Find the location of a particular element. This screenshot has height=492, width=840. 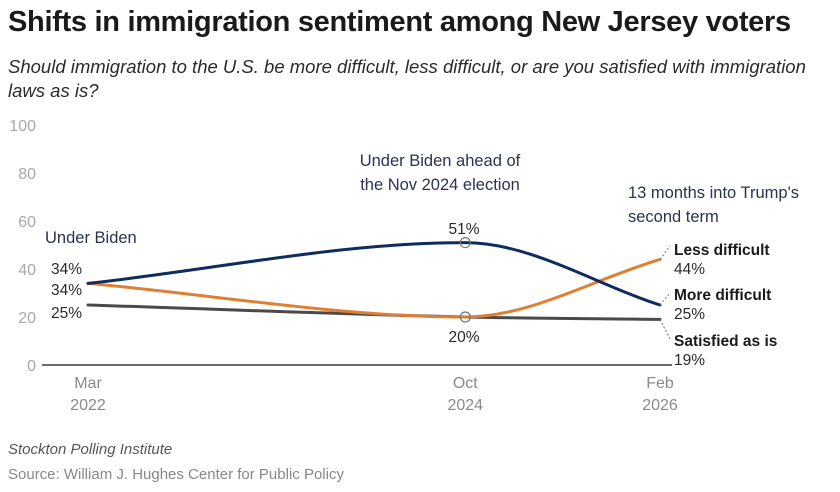

annotation-text: the Nov 2024 election is located at coordinates (440, 185).